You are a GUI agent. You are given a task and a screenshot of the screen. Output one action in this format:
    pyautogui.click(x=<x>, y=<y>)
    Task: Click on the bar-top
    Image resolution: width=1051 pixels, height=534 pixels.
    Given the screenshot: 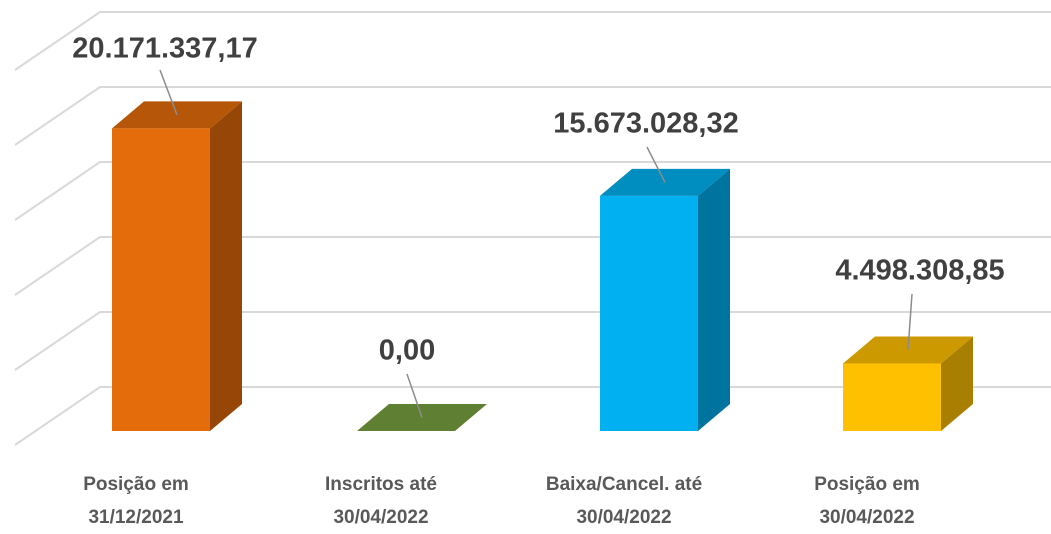 What is the action you would take?
    pyautogui.click(x=177, y=115)
    